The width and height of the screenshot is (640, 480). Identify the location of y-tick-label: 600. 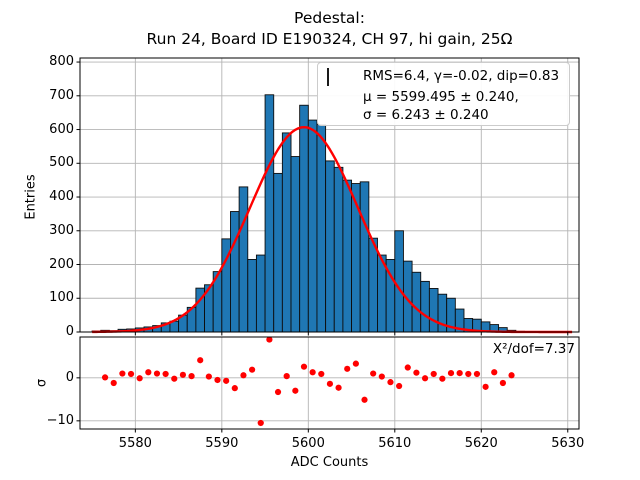
(61, 129).